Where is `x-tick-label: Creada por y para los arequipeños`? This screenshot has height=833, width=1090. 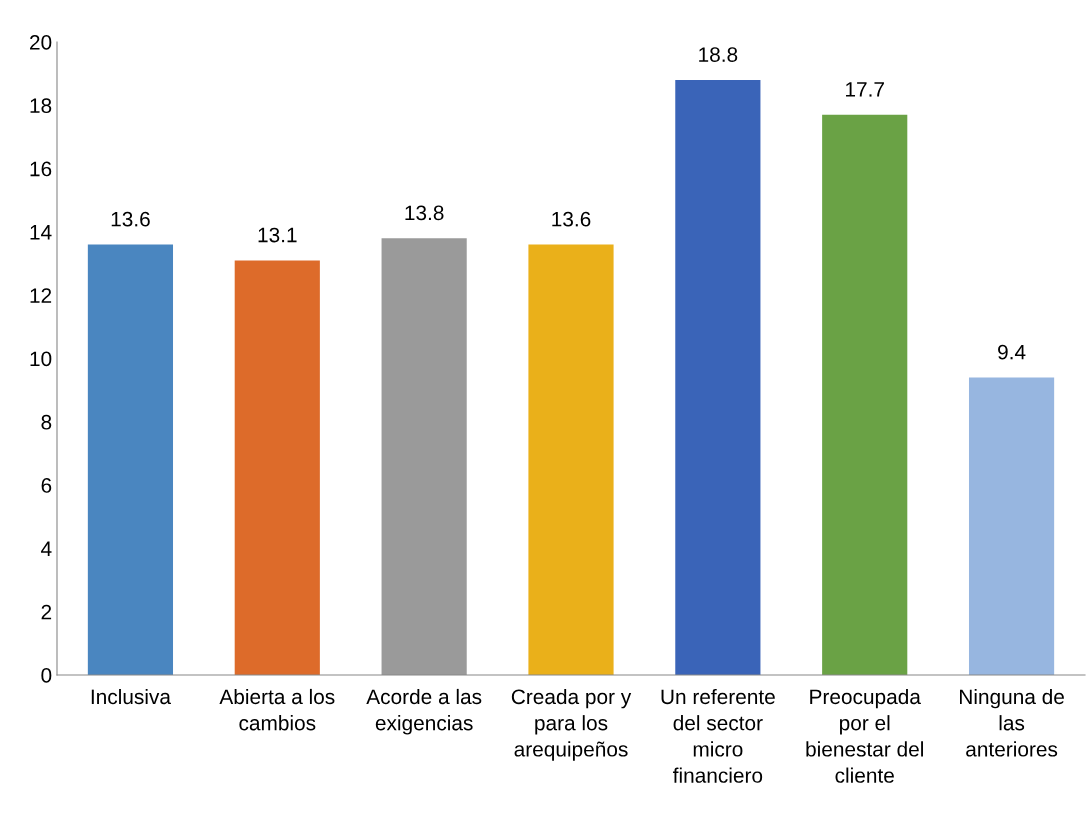 x-tick-label: Creada por y para los arequipeños is located at coordinates (571, 724).